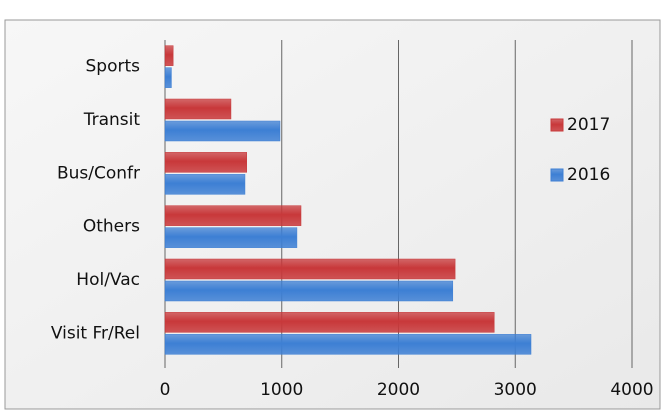 The width and height of the screenshot is (667, 411). I want to click on x-tick-label: 0, so click(165, 390).